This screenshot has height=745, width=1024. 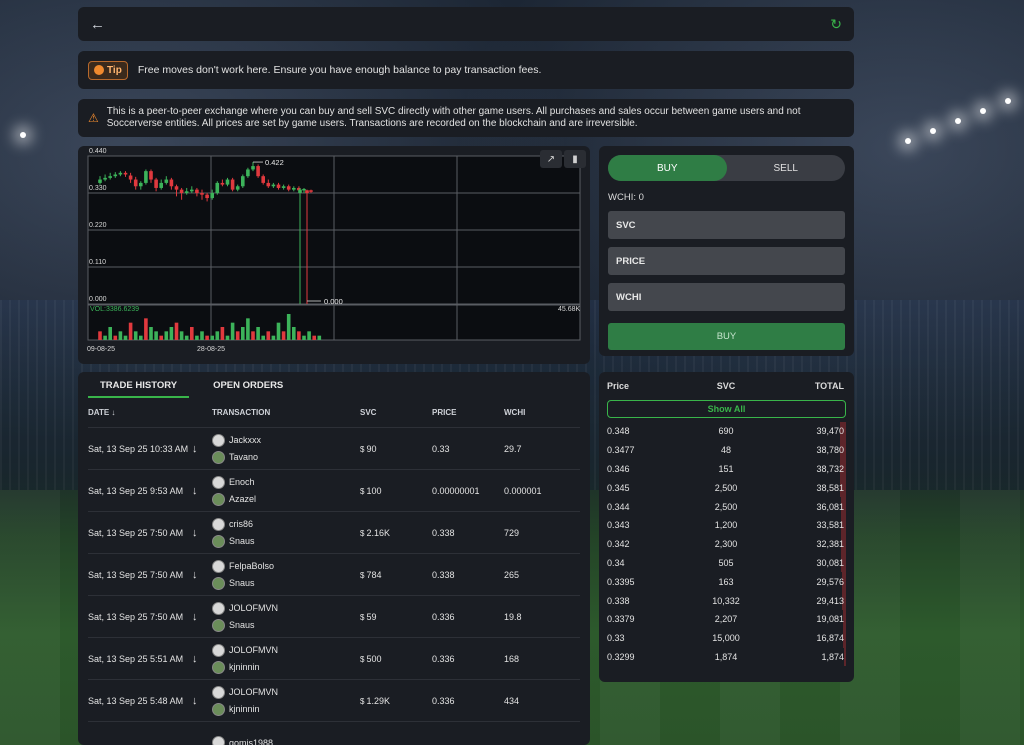 I want to click on ask-total: 36,081, so click(x=830, y=506).